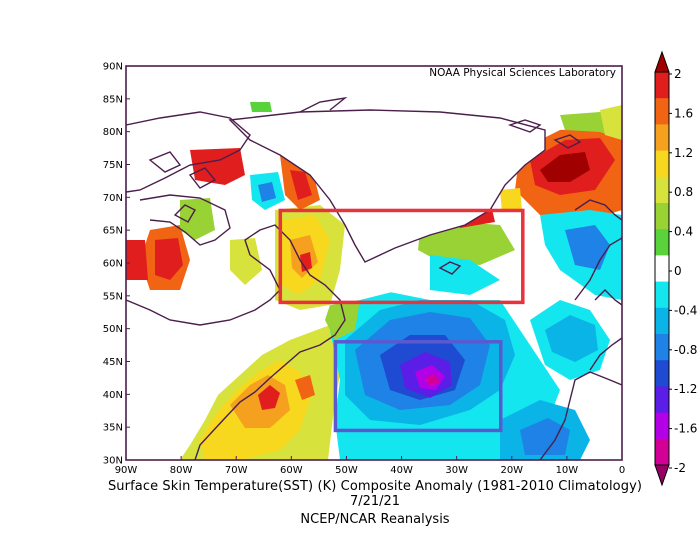 The height and width of the screenshot is (546, 700). Describe the element at coordinates (678, 74) in the screenshot. I see `colorbar-label: 2` at that location.